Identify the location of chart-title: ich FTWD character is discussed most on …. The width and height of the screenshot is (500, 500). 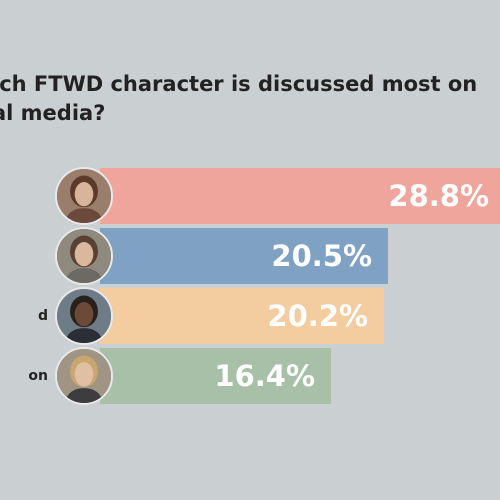
(239, 99).